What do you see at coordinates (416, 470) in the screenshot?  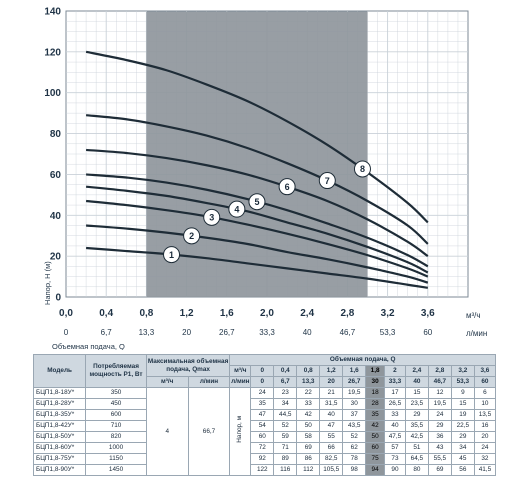 I see `head-value-cell: 80` at bounding box center [416, 470].